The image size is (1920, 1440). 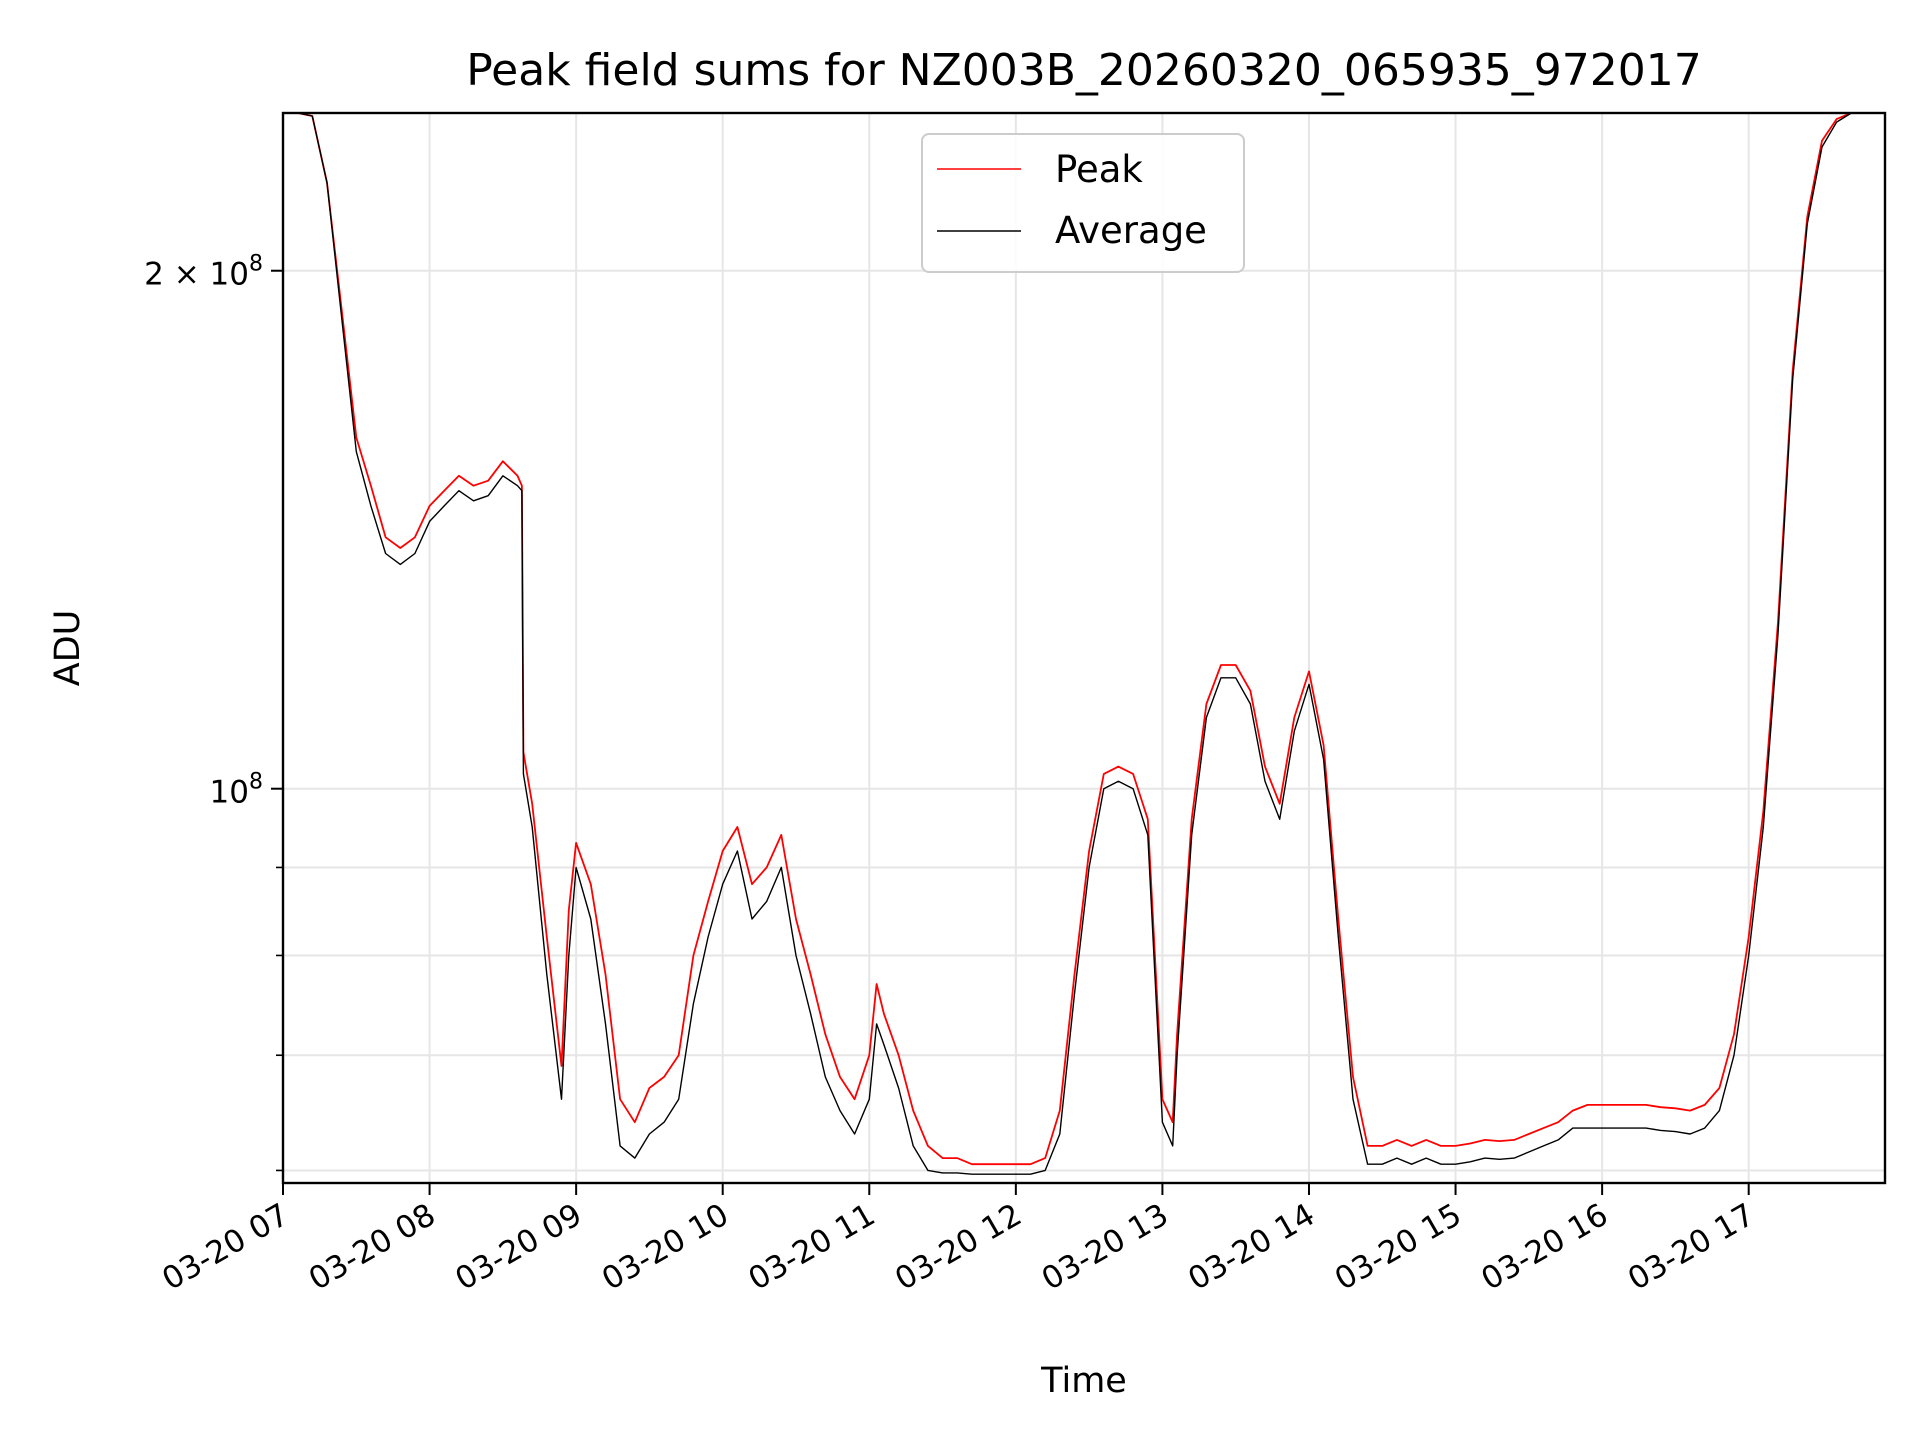 I want to click on legend-label-peak: Peak, so click(x=1099, y=169).